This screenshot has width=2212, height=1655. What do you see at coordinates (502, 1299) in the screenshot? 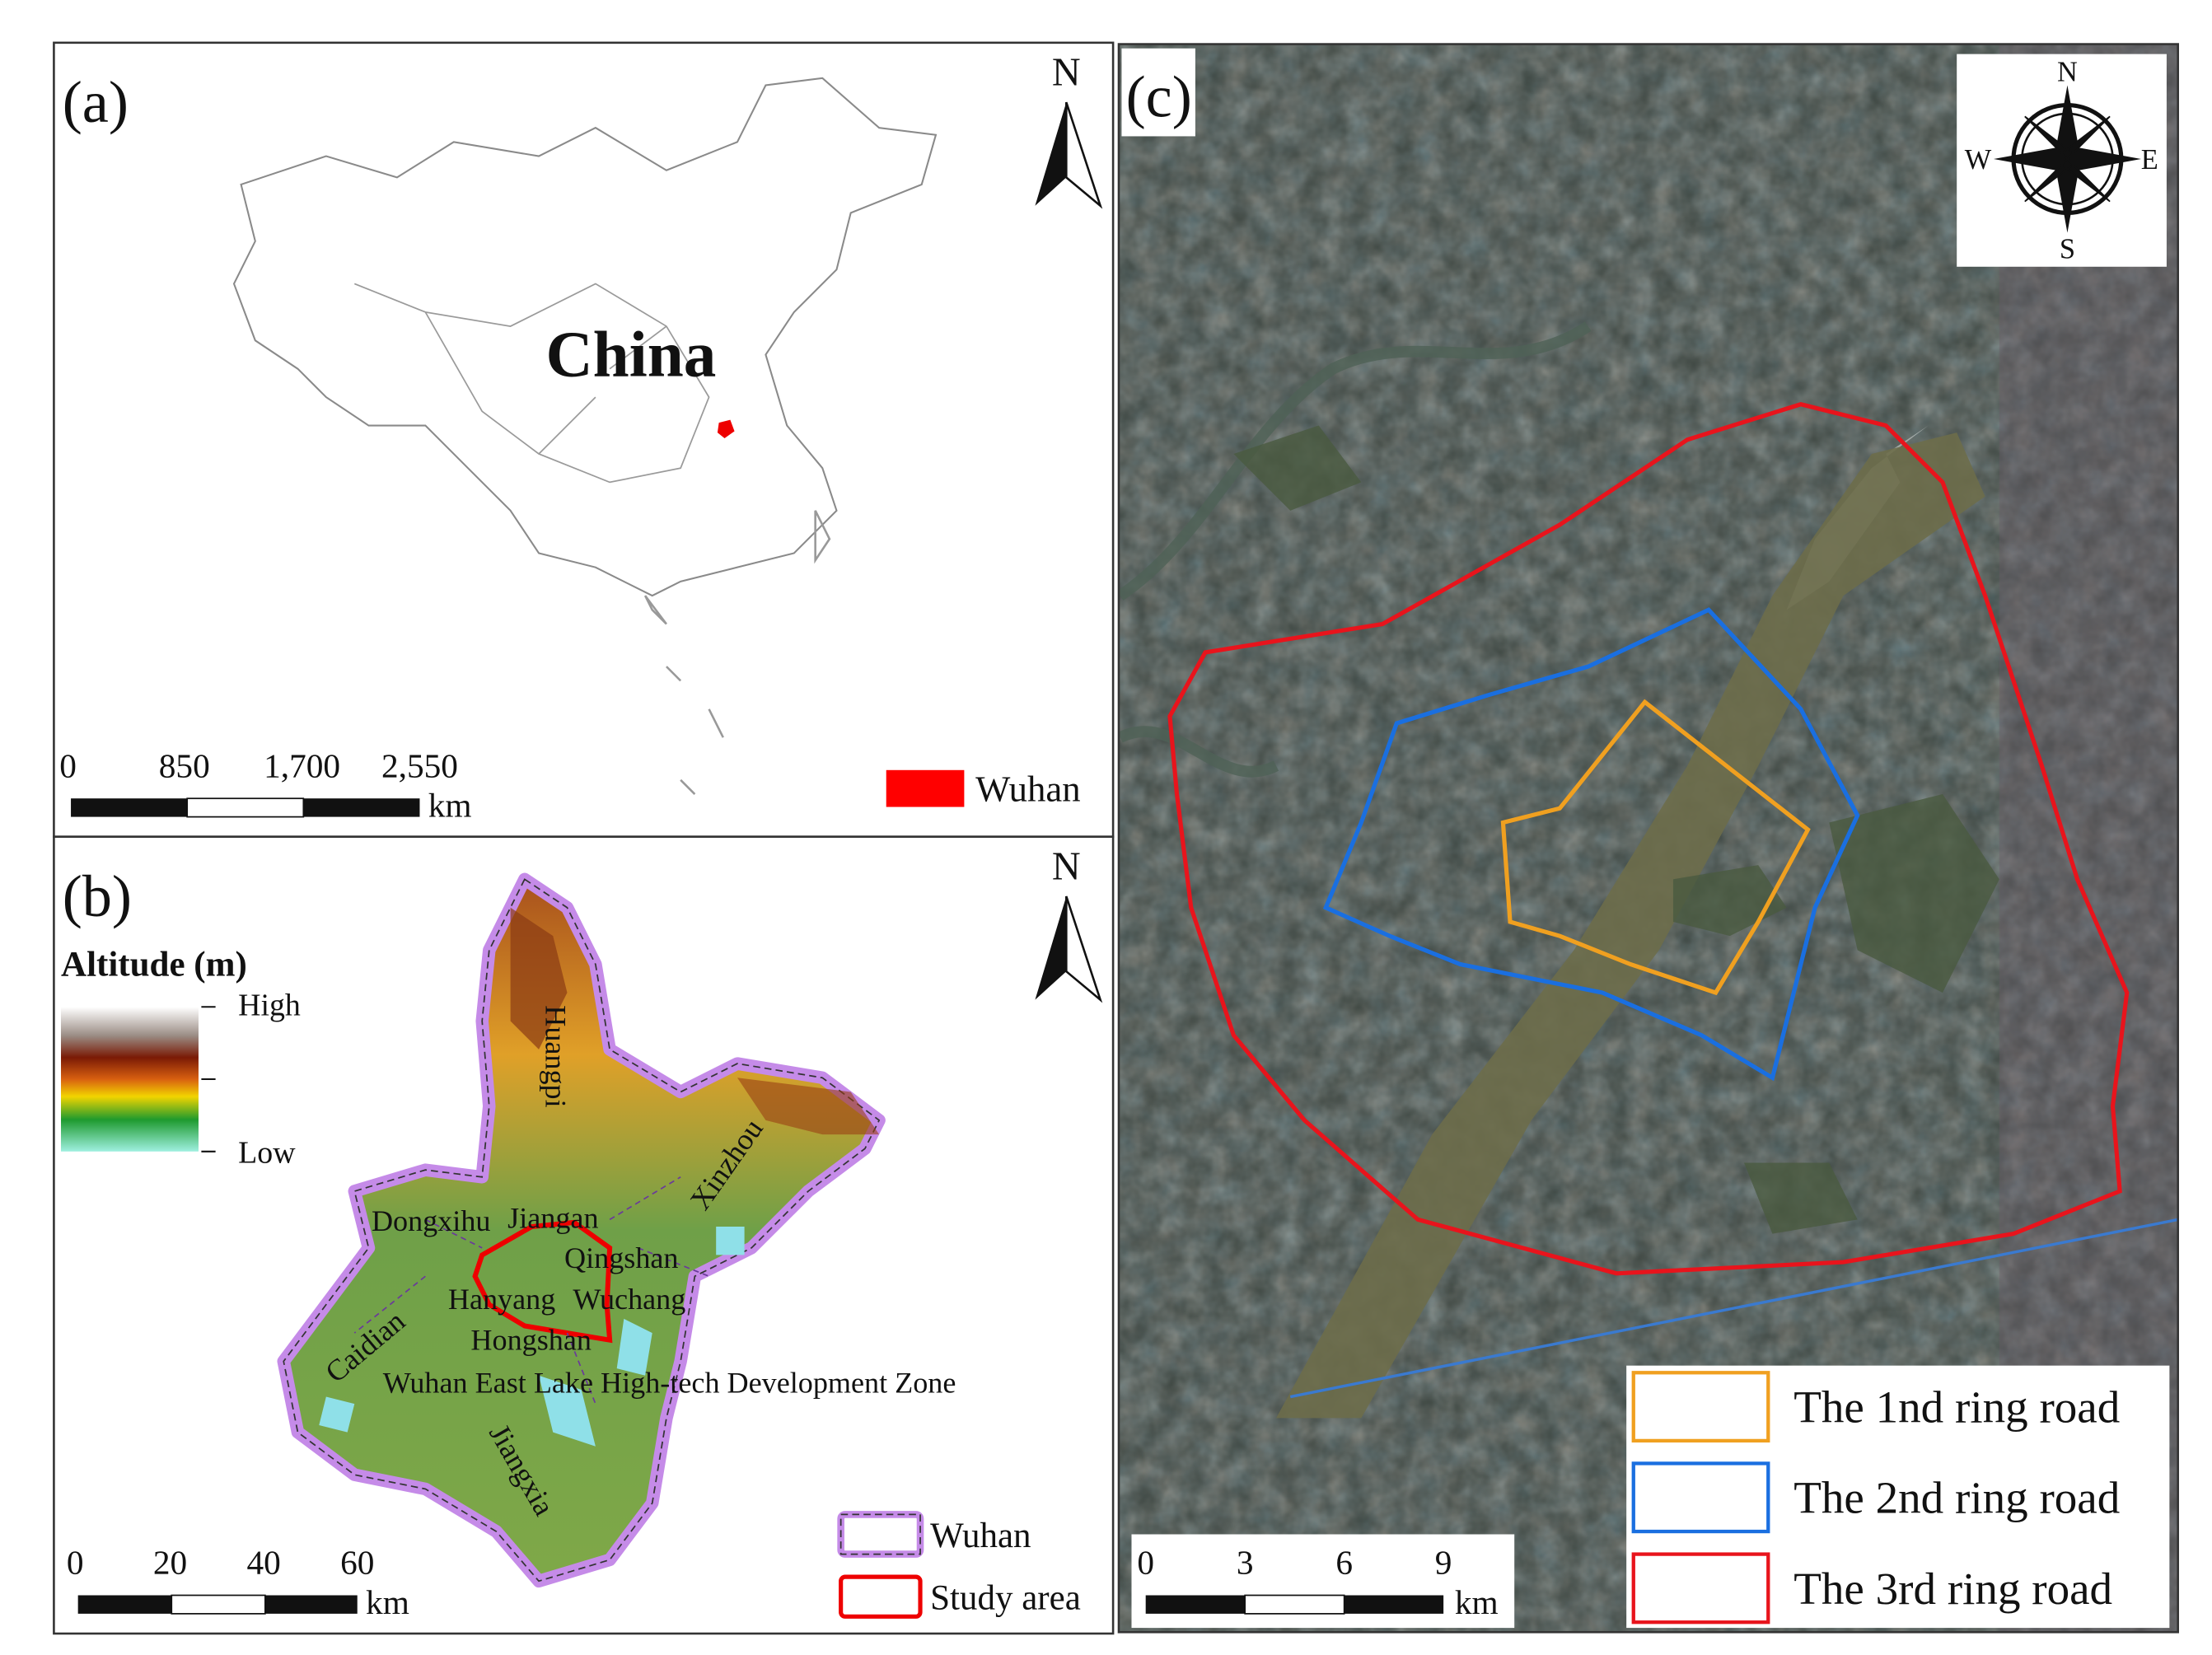
I see `district-label: Hanyang` at bounding box center [502, 1299].